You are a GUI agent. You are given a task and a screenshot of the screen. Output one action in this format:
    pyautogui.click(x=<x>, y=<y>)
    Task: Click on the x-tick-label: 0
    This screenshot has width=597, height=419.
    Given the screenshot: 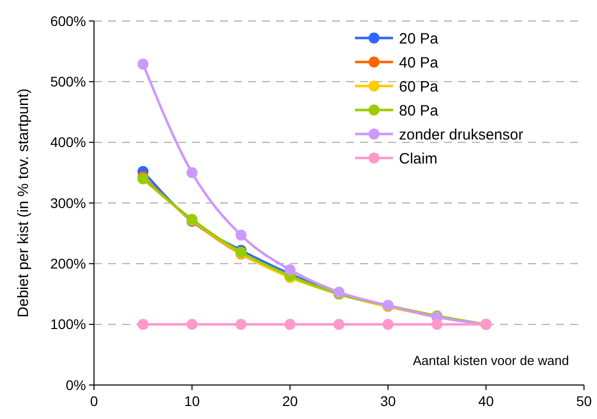 What is the action you would take?
    pyautogui.click(x=94, y=401)
    